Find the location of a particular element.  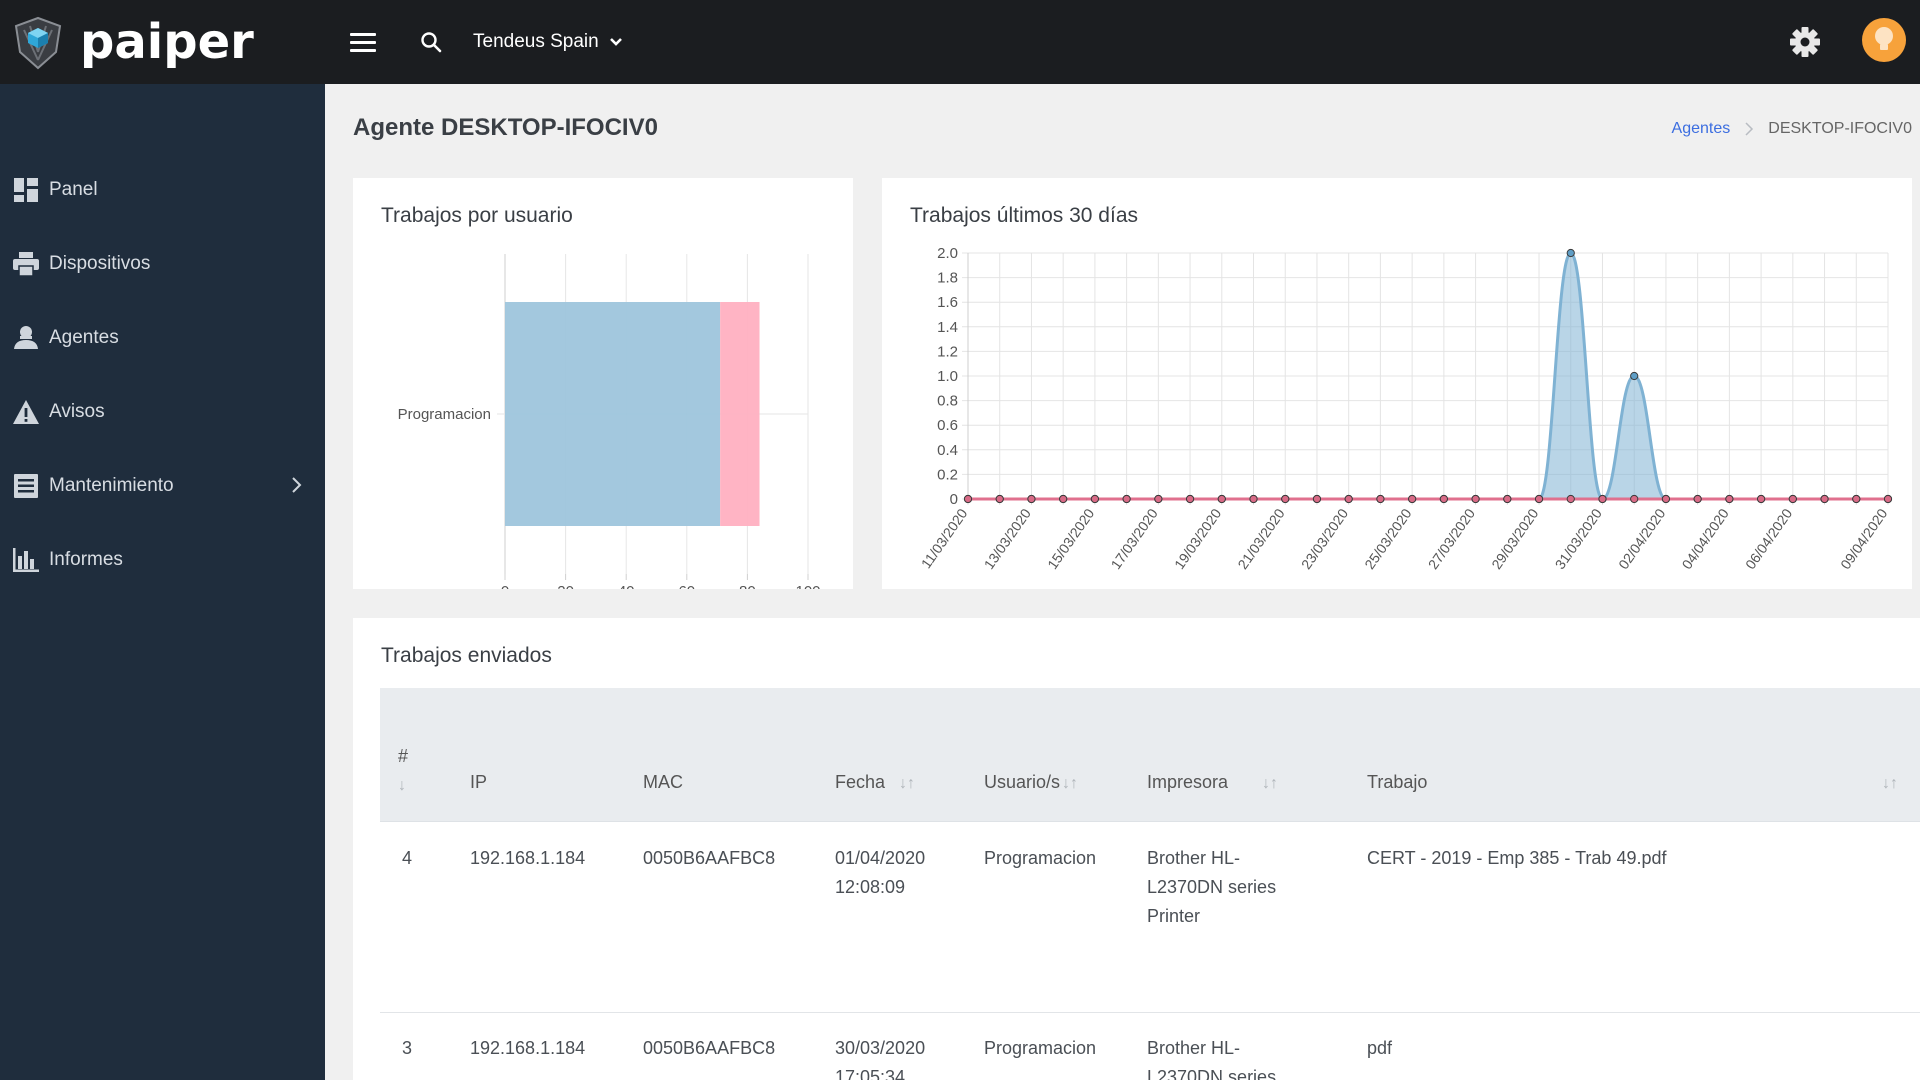

column-header-mac: MAC is located at coordinates (663, 782).